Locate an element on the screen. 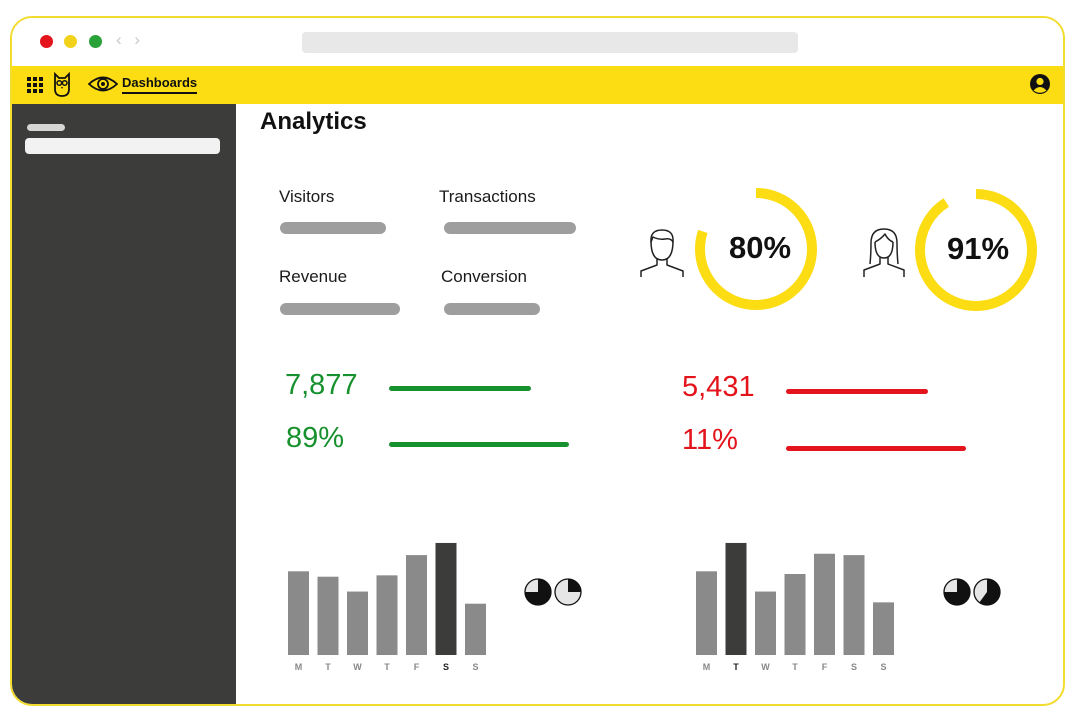  mini-pie-1-0-slice is located at coordinates (957, 592).